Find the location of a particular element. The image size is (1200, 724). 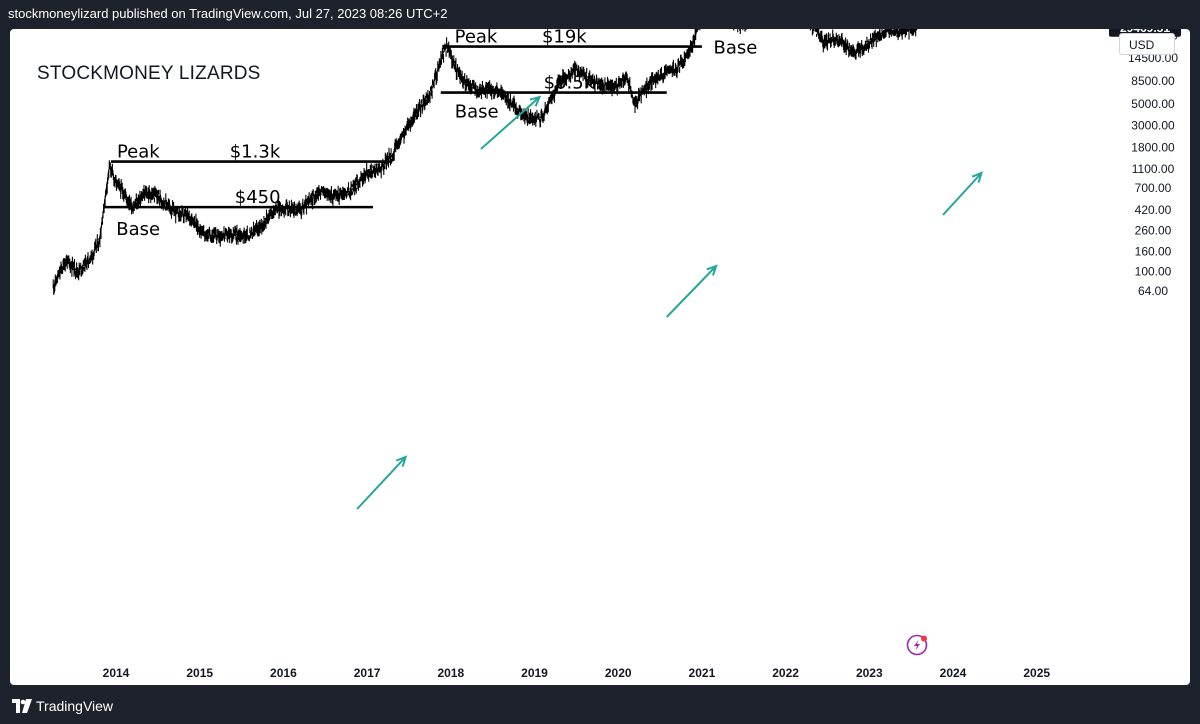

year-tick-label: 2017 is located at coordinates (367, 673).